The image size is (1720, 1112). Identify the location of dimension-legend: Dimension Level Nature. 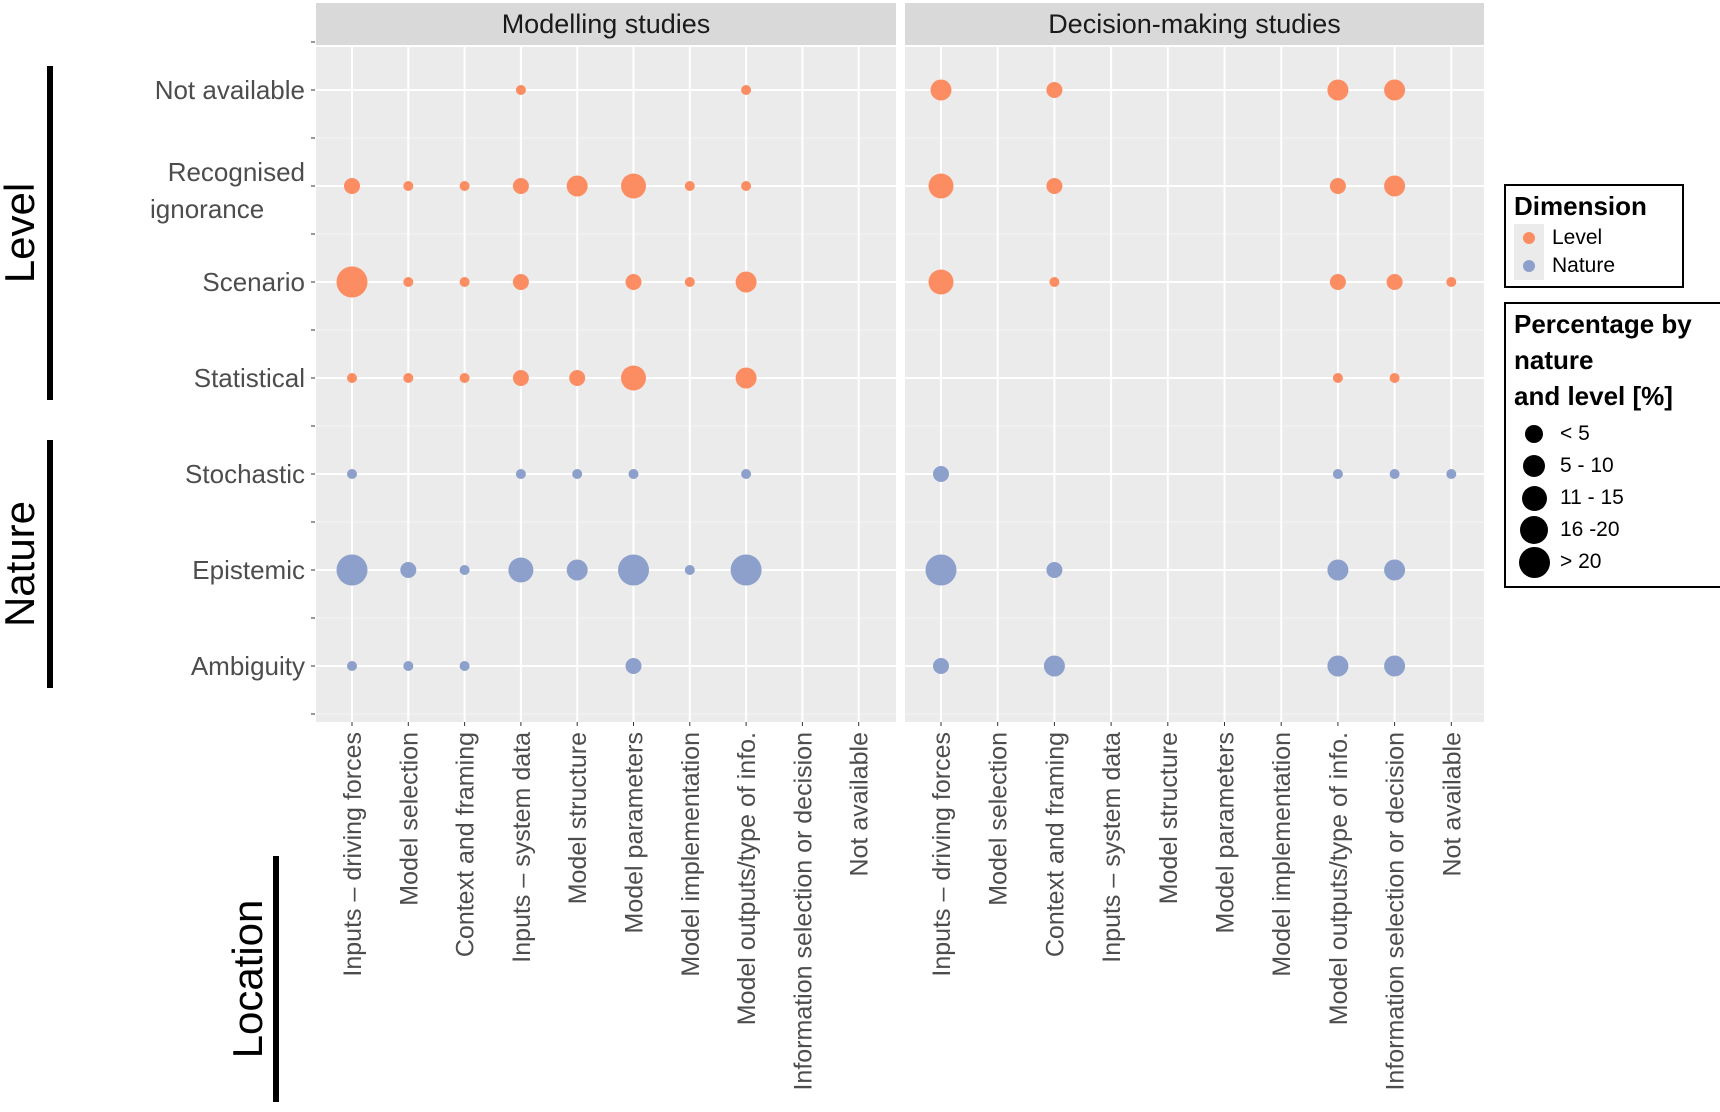
(1594, 236).